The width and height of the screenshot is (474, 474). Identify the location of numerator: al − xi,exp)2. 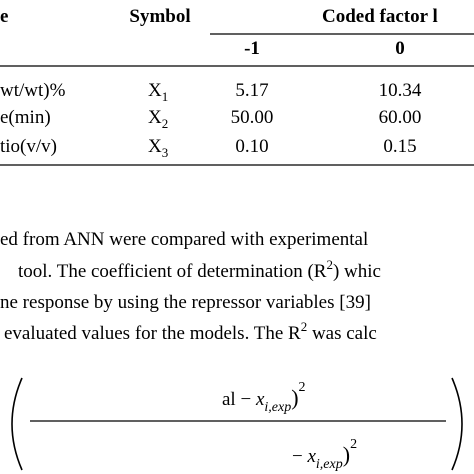
(264, 397).